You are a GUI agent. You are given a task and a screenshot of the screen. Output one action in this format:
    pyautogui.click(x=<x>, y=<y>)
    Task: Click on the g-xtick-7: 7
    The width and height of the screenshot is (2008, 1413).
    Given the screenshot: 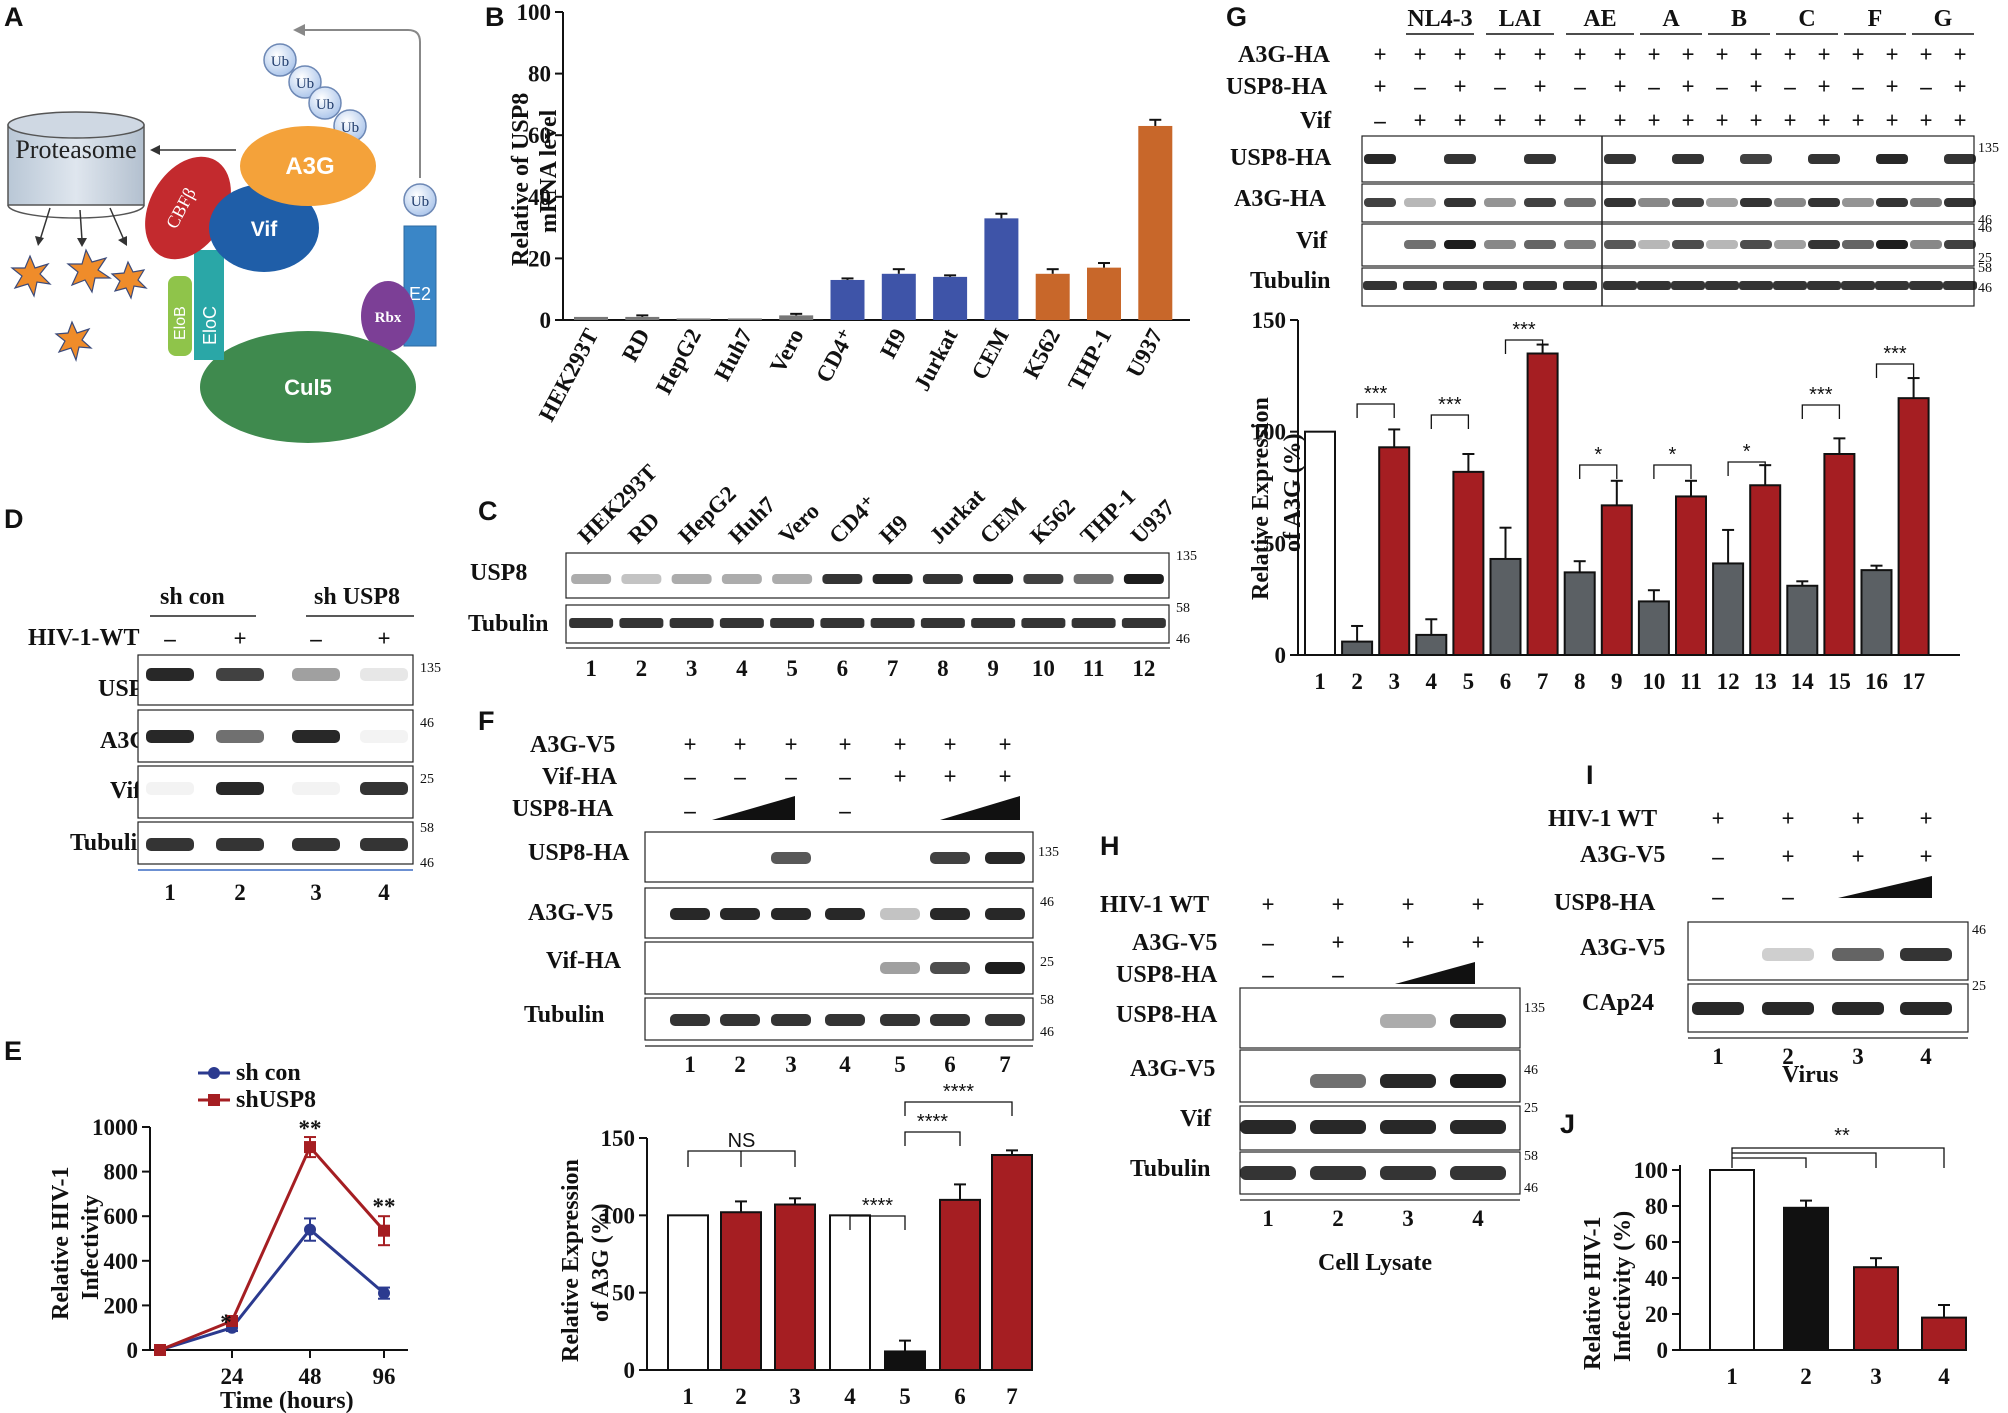 What is the action you would take?
    pyautogui.click(x=1543, y=681)
    